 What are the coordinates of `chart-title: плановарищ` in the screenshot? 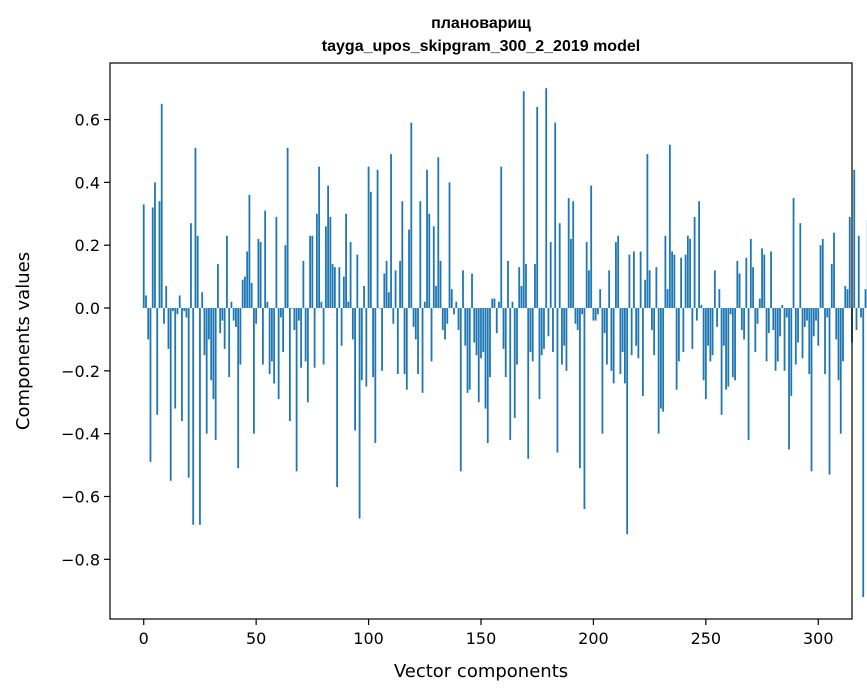 It's located at (481, 23).